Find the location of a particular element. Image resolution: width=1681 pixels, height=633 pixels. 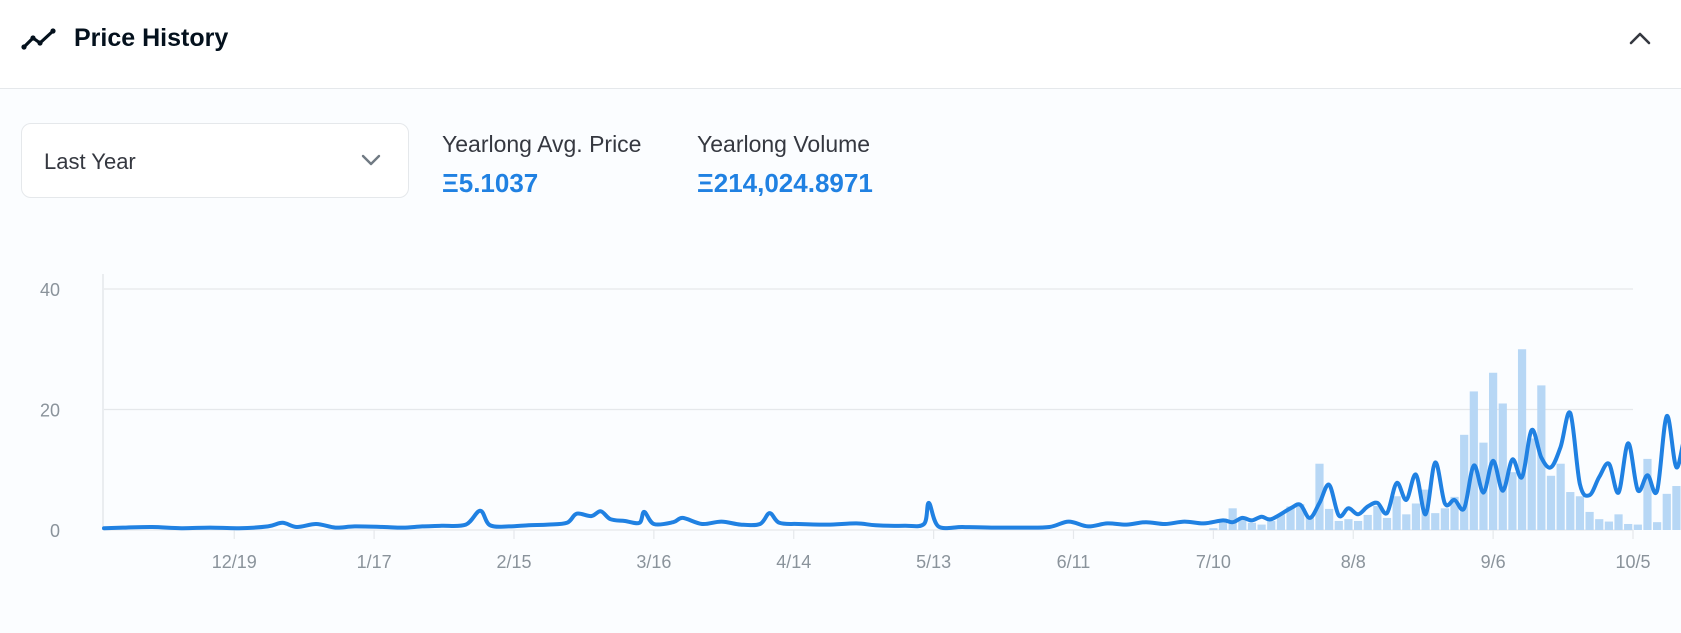

time-range-select: Last Year is located at coordinates (215, 160).